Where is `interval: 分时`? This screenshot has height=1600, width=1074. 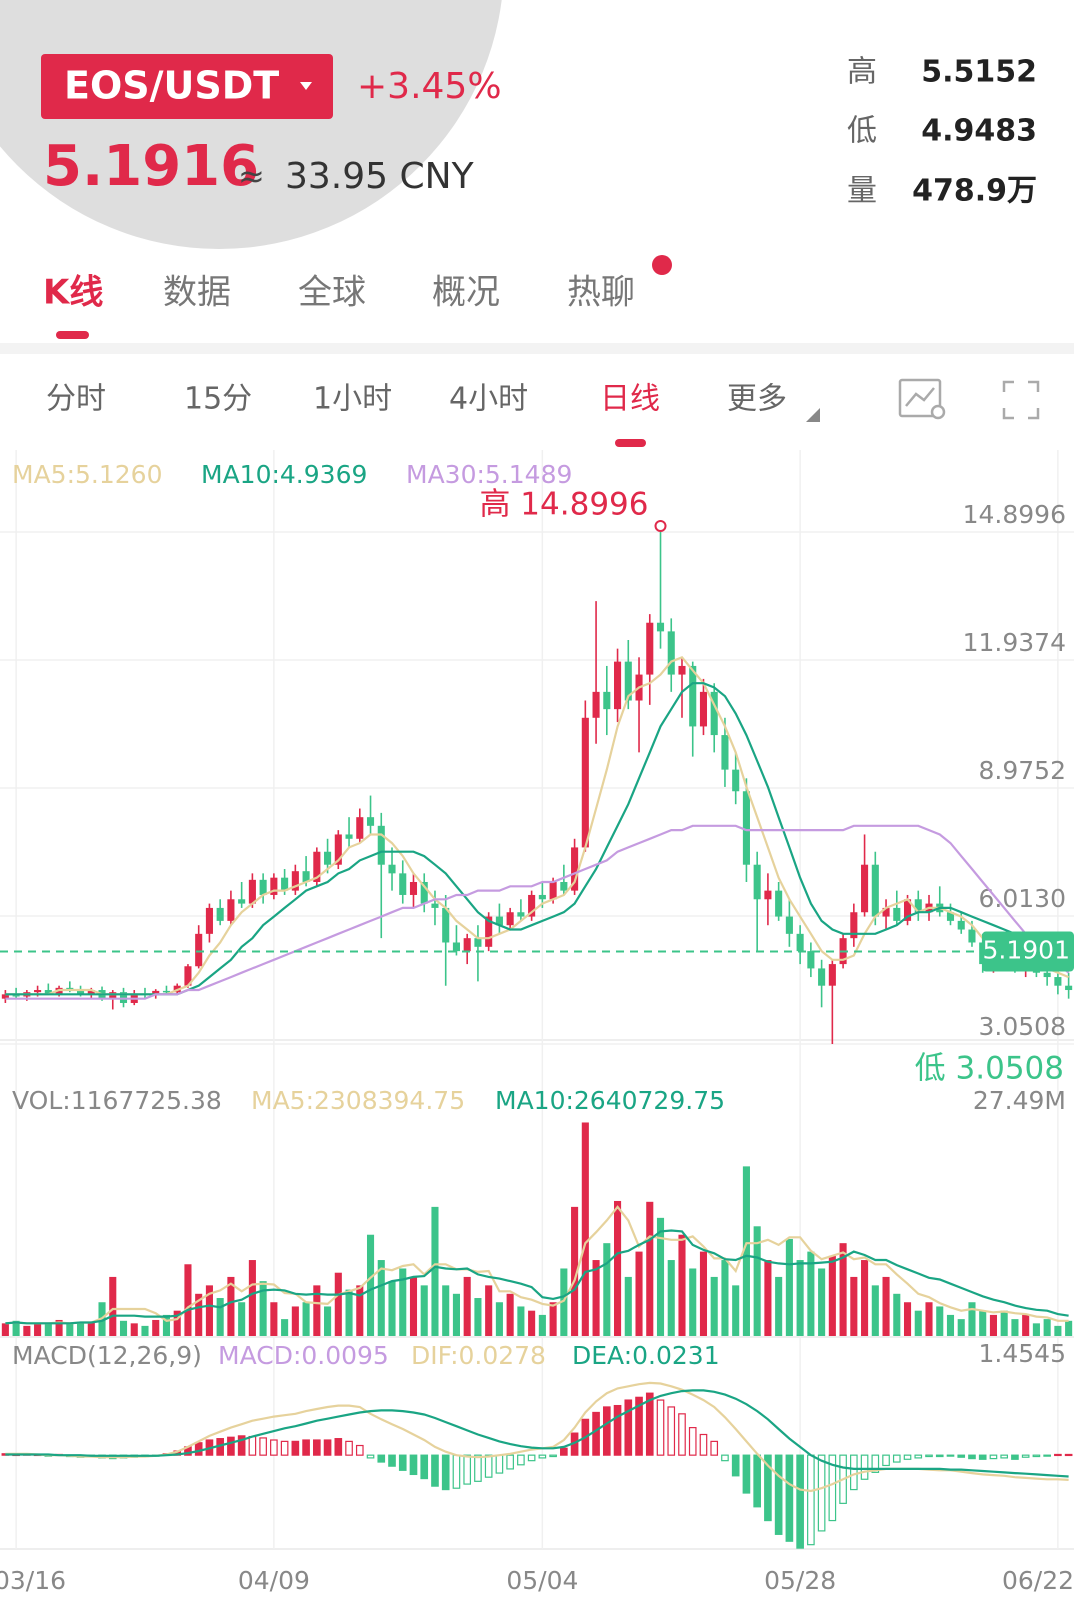
interval: 分时 is located at coordinates (76, 399).